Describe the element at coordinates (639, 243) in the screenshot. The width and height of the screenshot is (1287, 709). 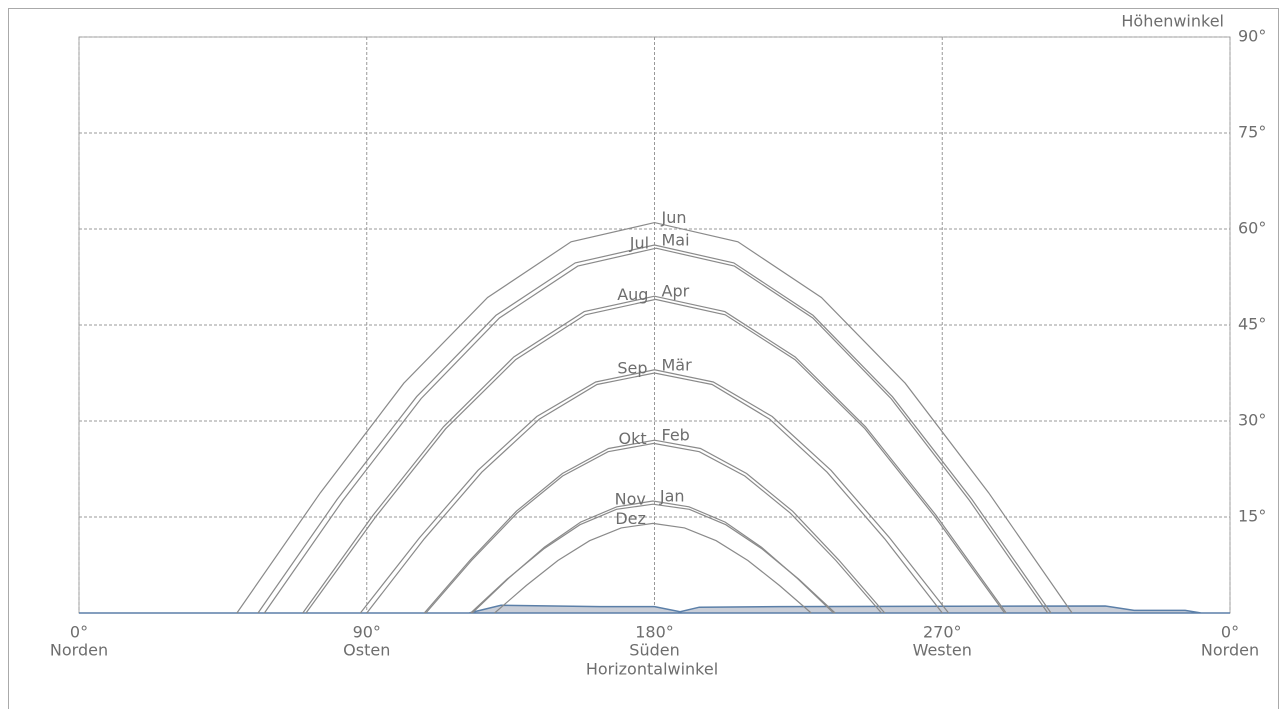
I see `month-label: Jul` at that location.